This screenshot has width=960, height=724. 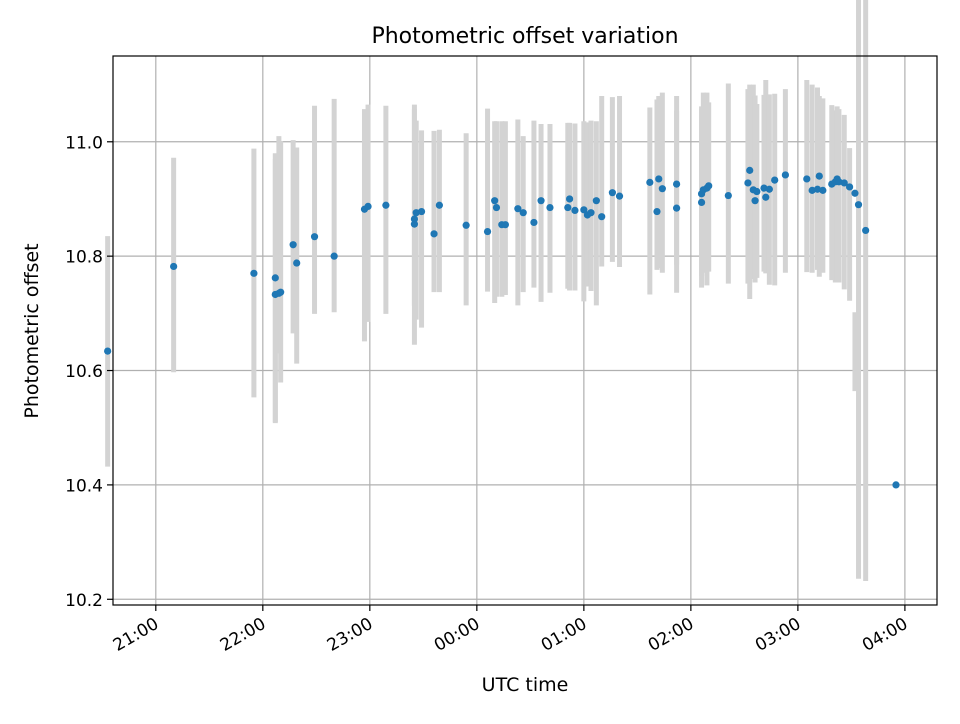 What do you see at coordinates (84, 258) in the screenshot?
I see `y-tick-label: 10.8` at bounding box center [84, 258].